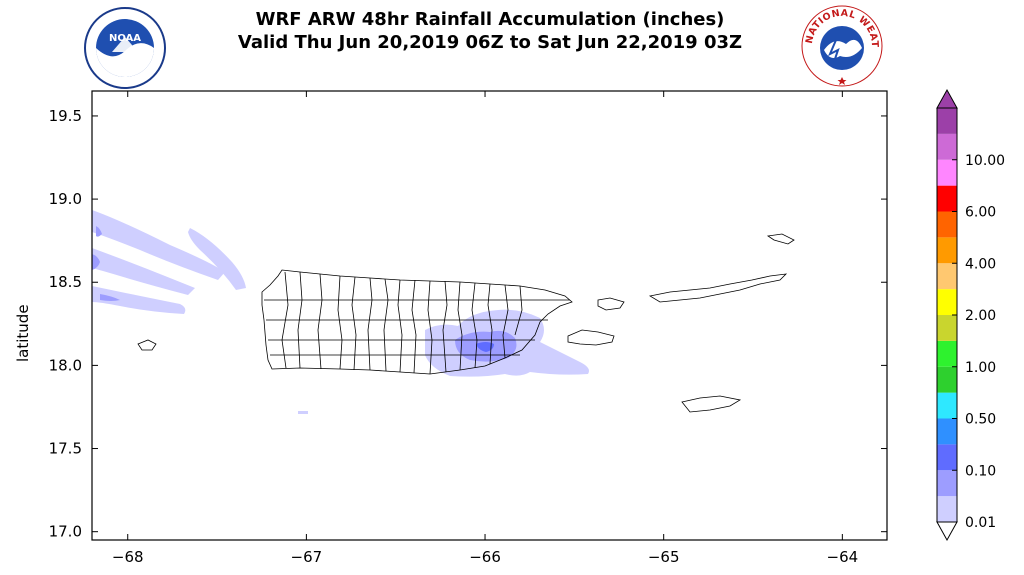 Image resolution: width=1024 pixels, height=575 pixels. What do you see at coordinates (591, 337) in the screenshot?
I see `vieques-coastline` at bounding box center [591, 337].